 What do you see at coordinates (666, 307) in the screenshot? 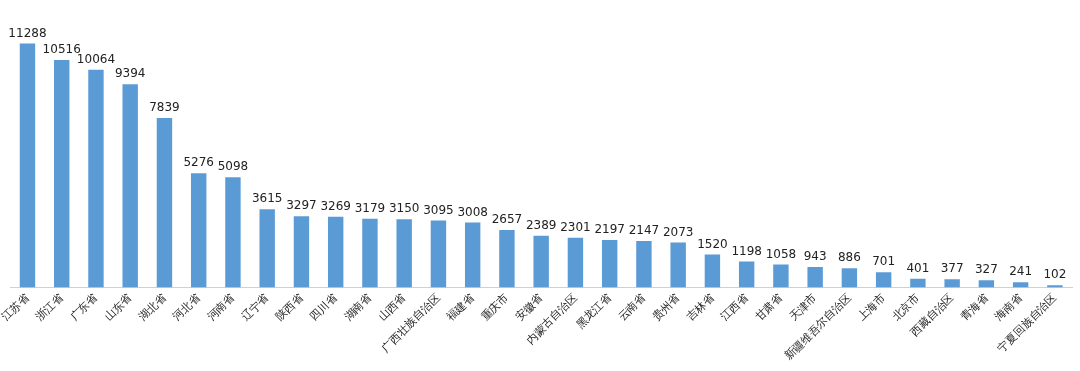
I see `x-tick-label: 贵州省` at bounding box center [666, 307].